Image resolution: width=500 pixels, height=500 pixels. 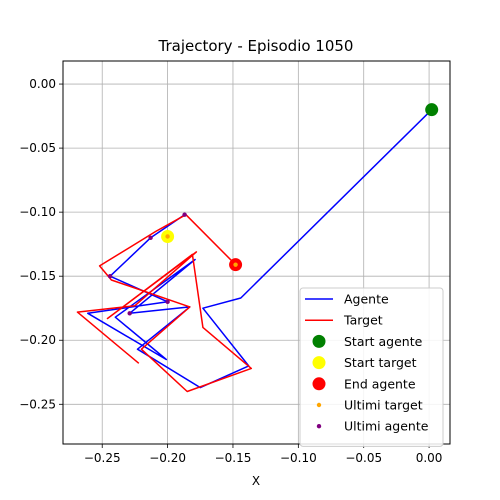 I want to click on y-tick-label-2: −0.10, so click(x=37, y=212).